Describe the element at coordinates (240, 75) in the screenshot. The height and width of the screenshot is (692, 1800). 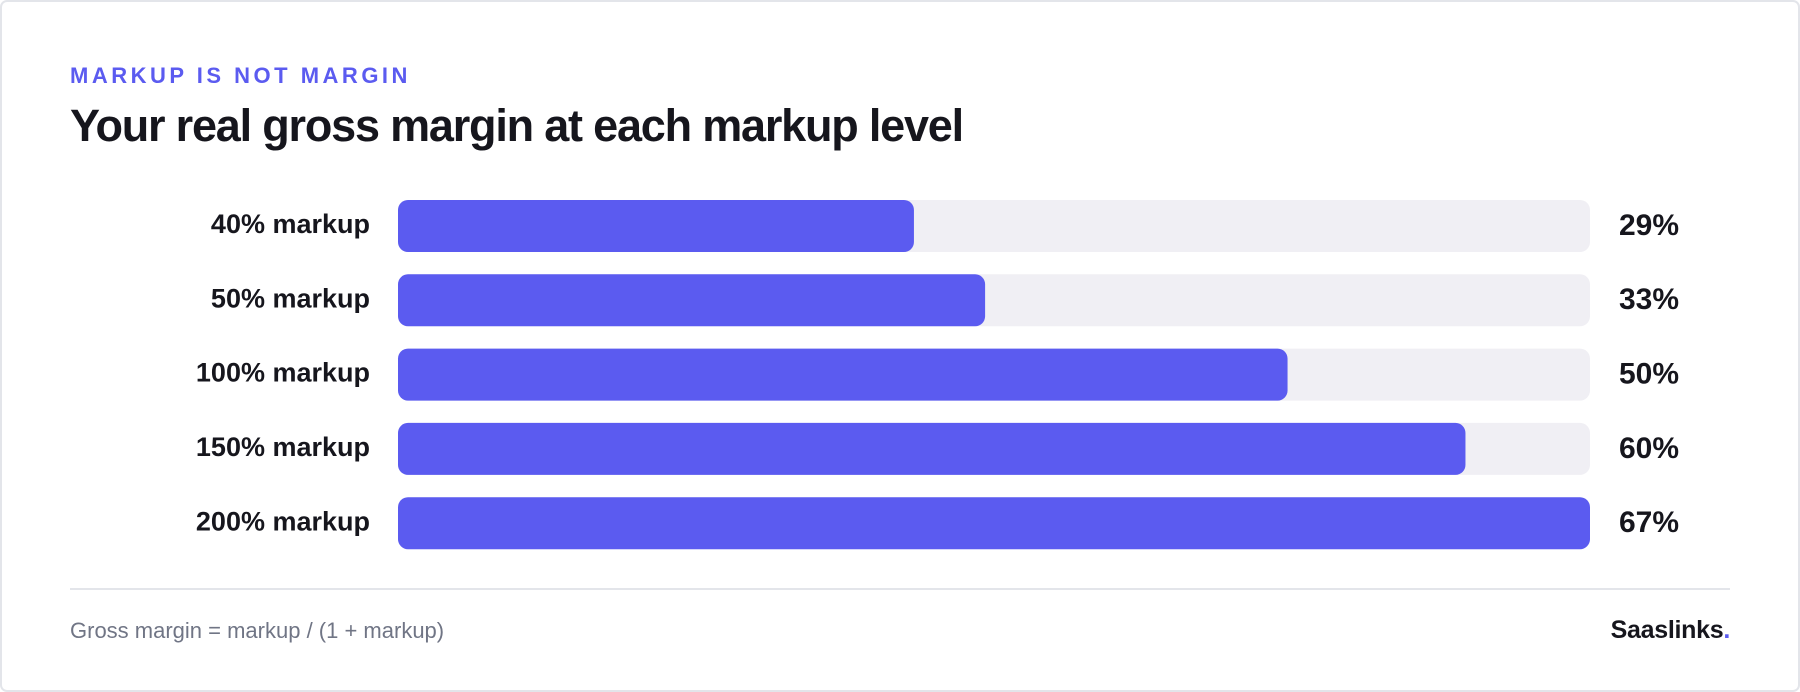
I see `eyebrow: MARKUP IS NOT MARGIN` at that location.